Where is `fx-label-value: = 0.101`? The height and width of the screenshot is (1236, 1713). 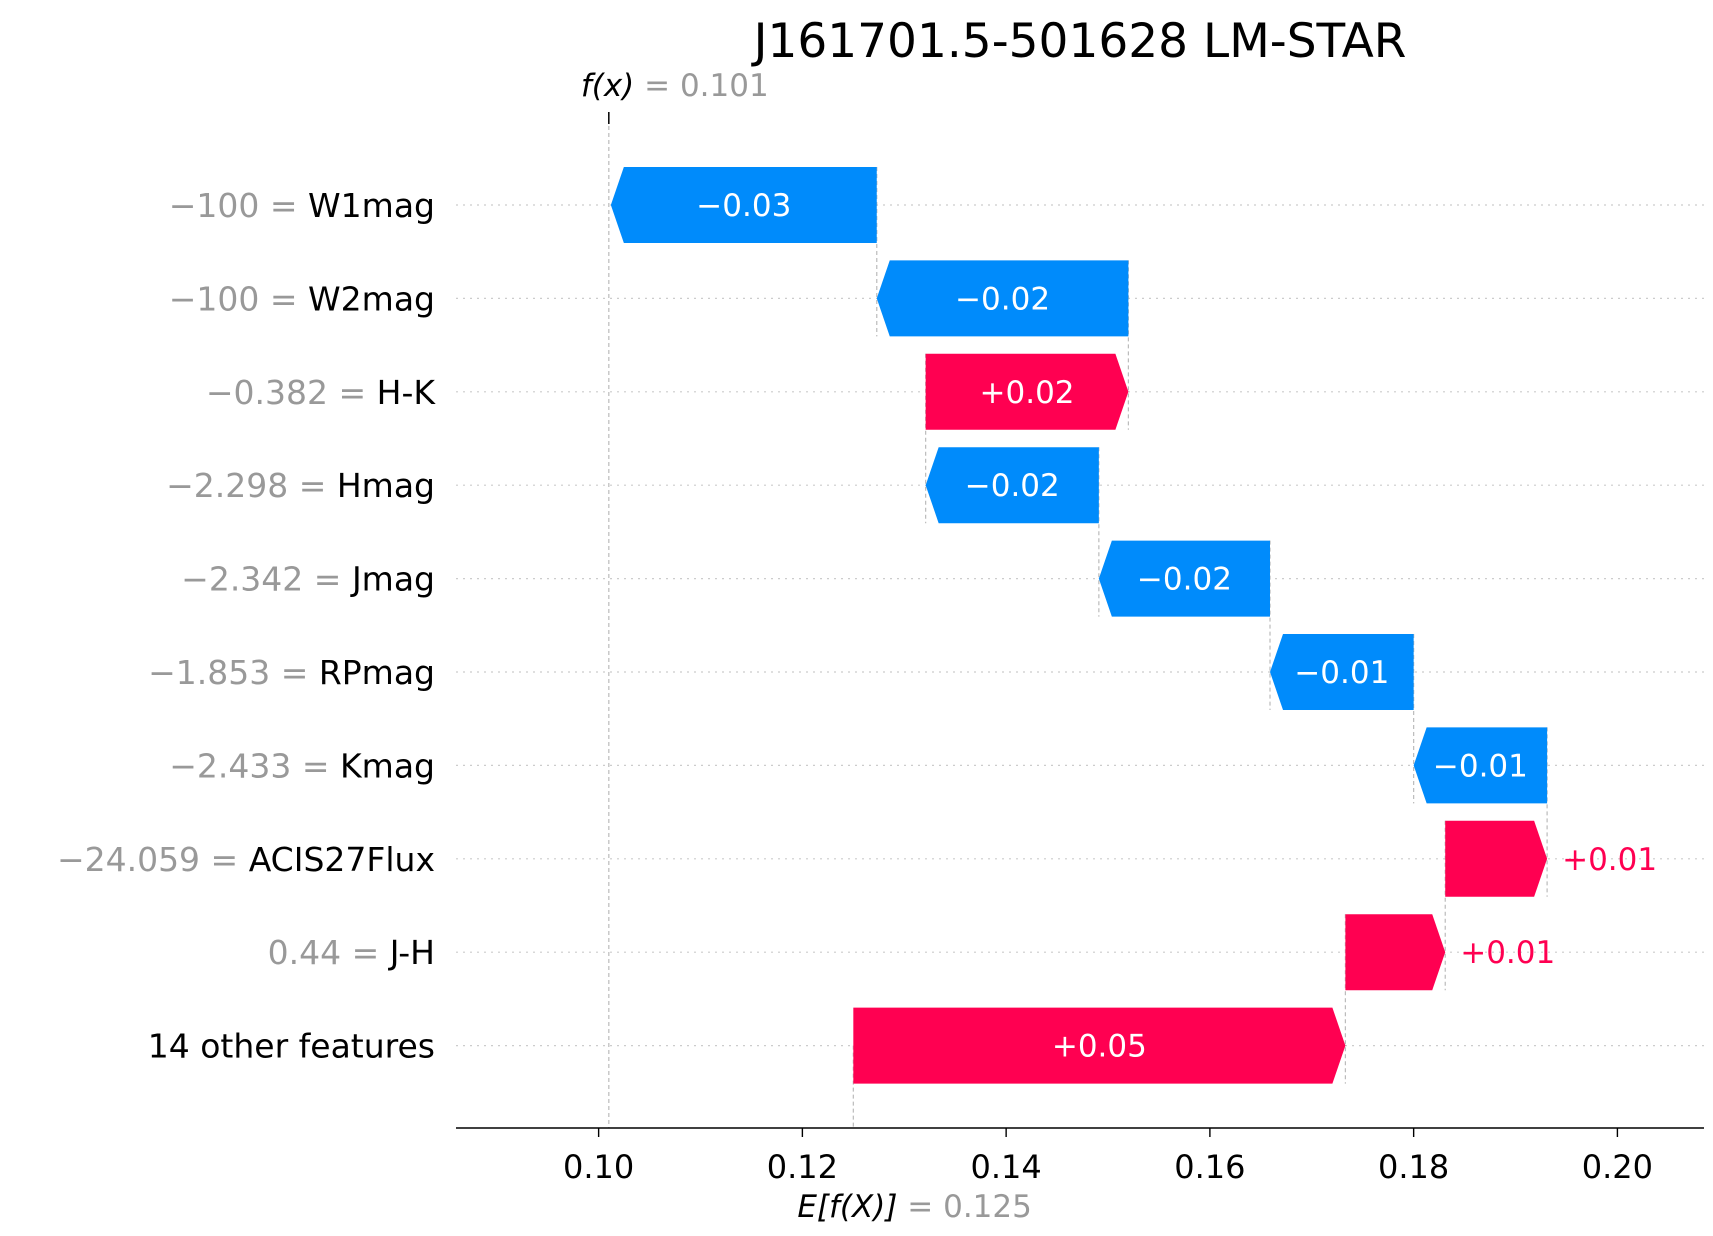
fx-label-value: = 0.101 is located at coordinates (706, 86).